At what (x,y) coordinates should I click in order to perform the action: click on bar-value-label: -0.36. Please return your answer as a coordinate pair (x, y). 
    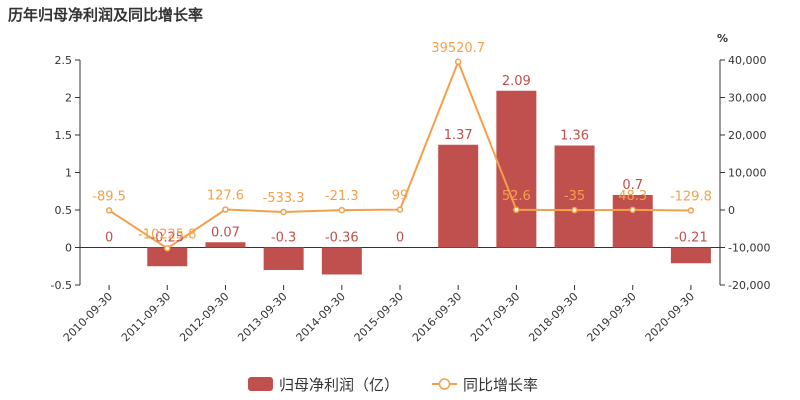
    Looking at the image, I should click on (342, 238).